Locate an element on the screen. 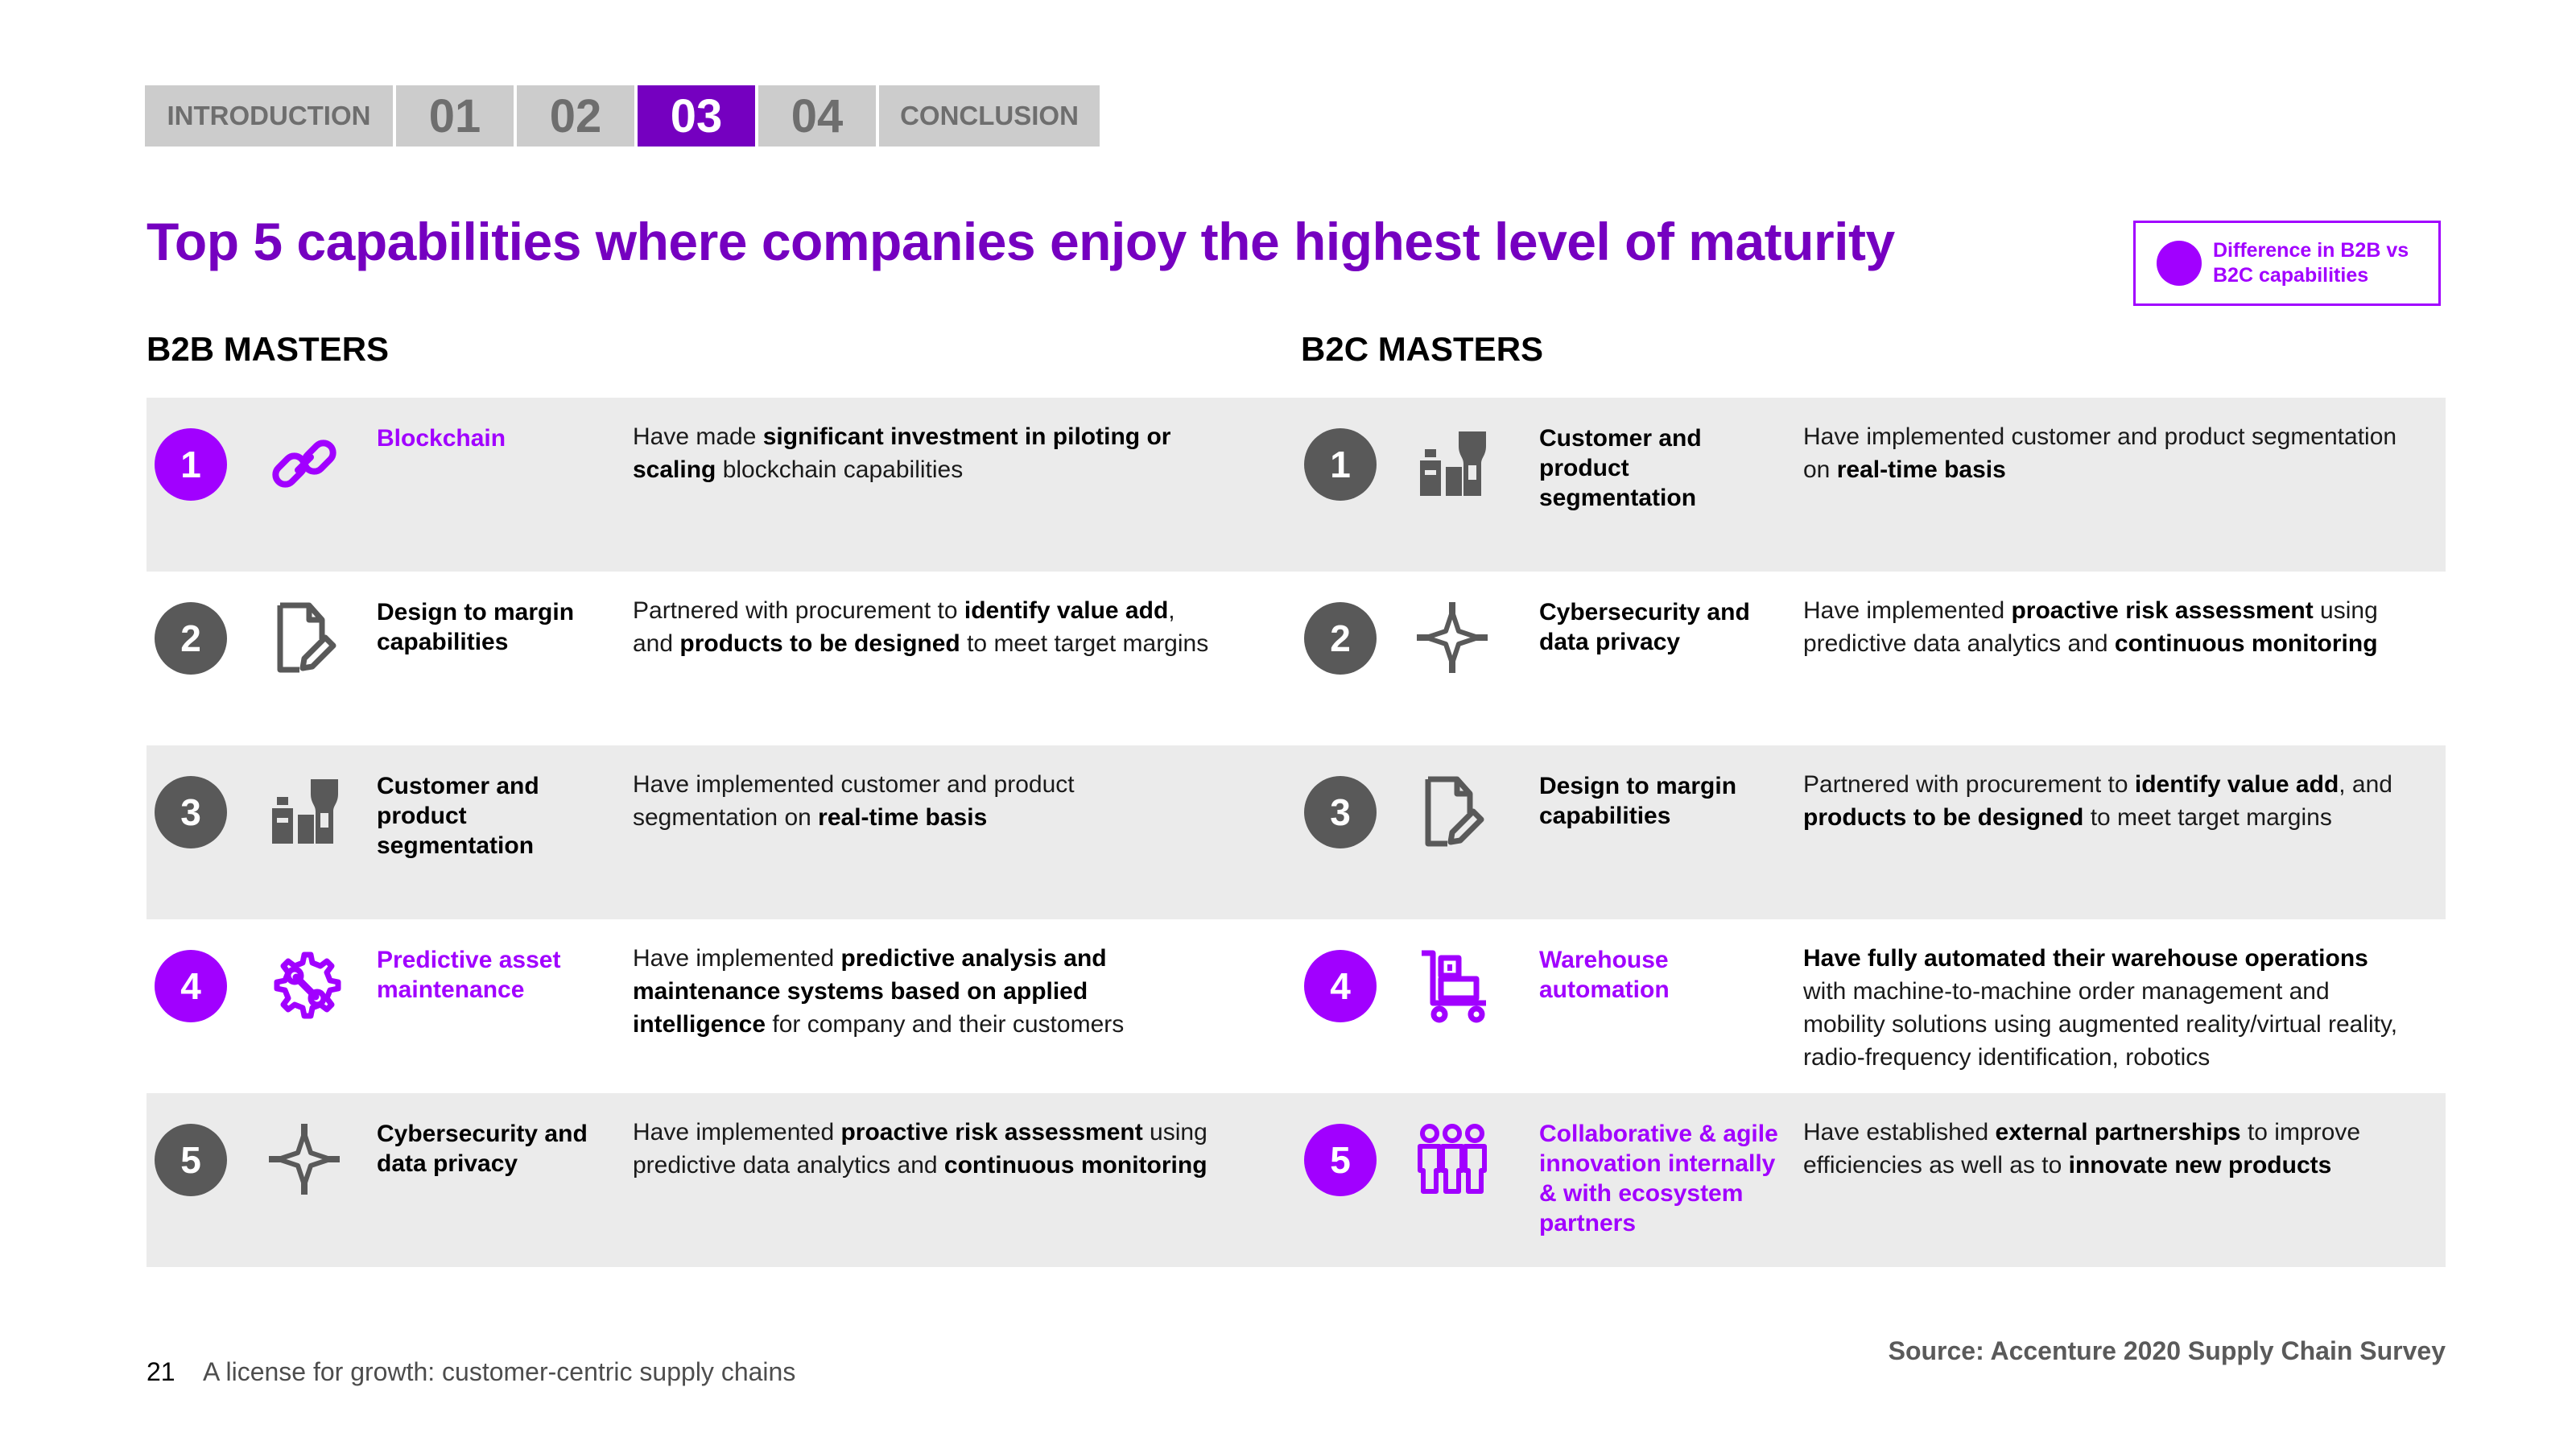 This screenshot has width=2576, height=1449. b2c-heading: B2C MASTERS is located at coordinates (1422, 349).